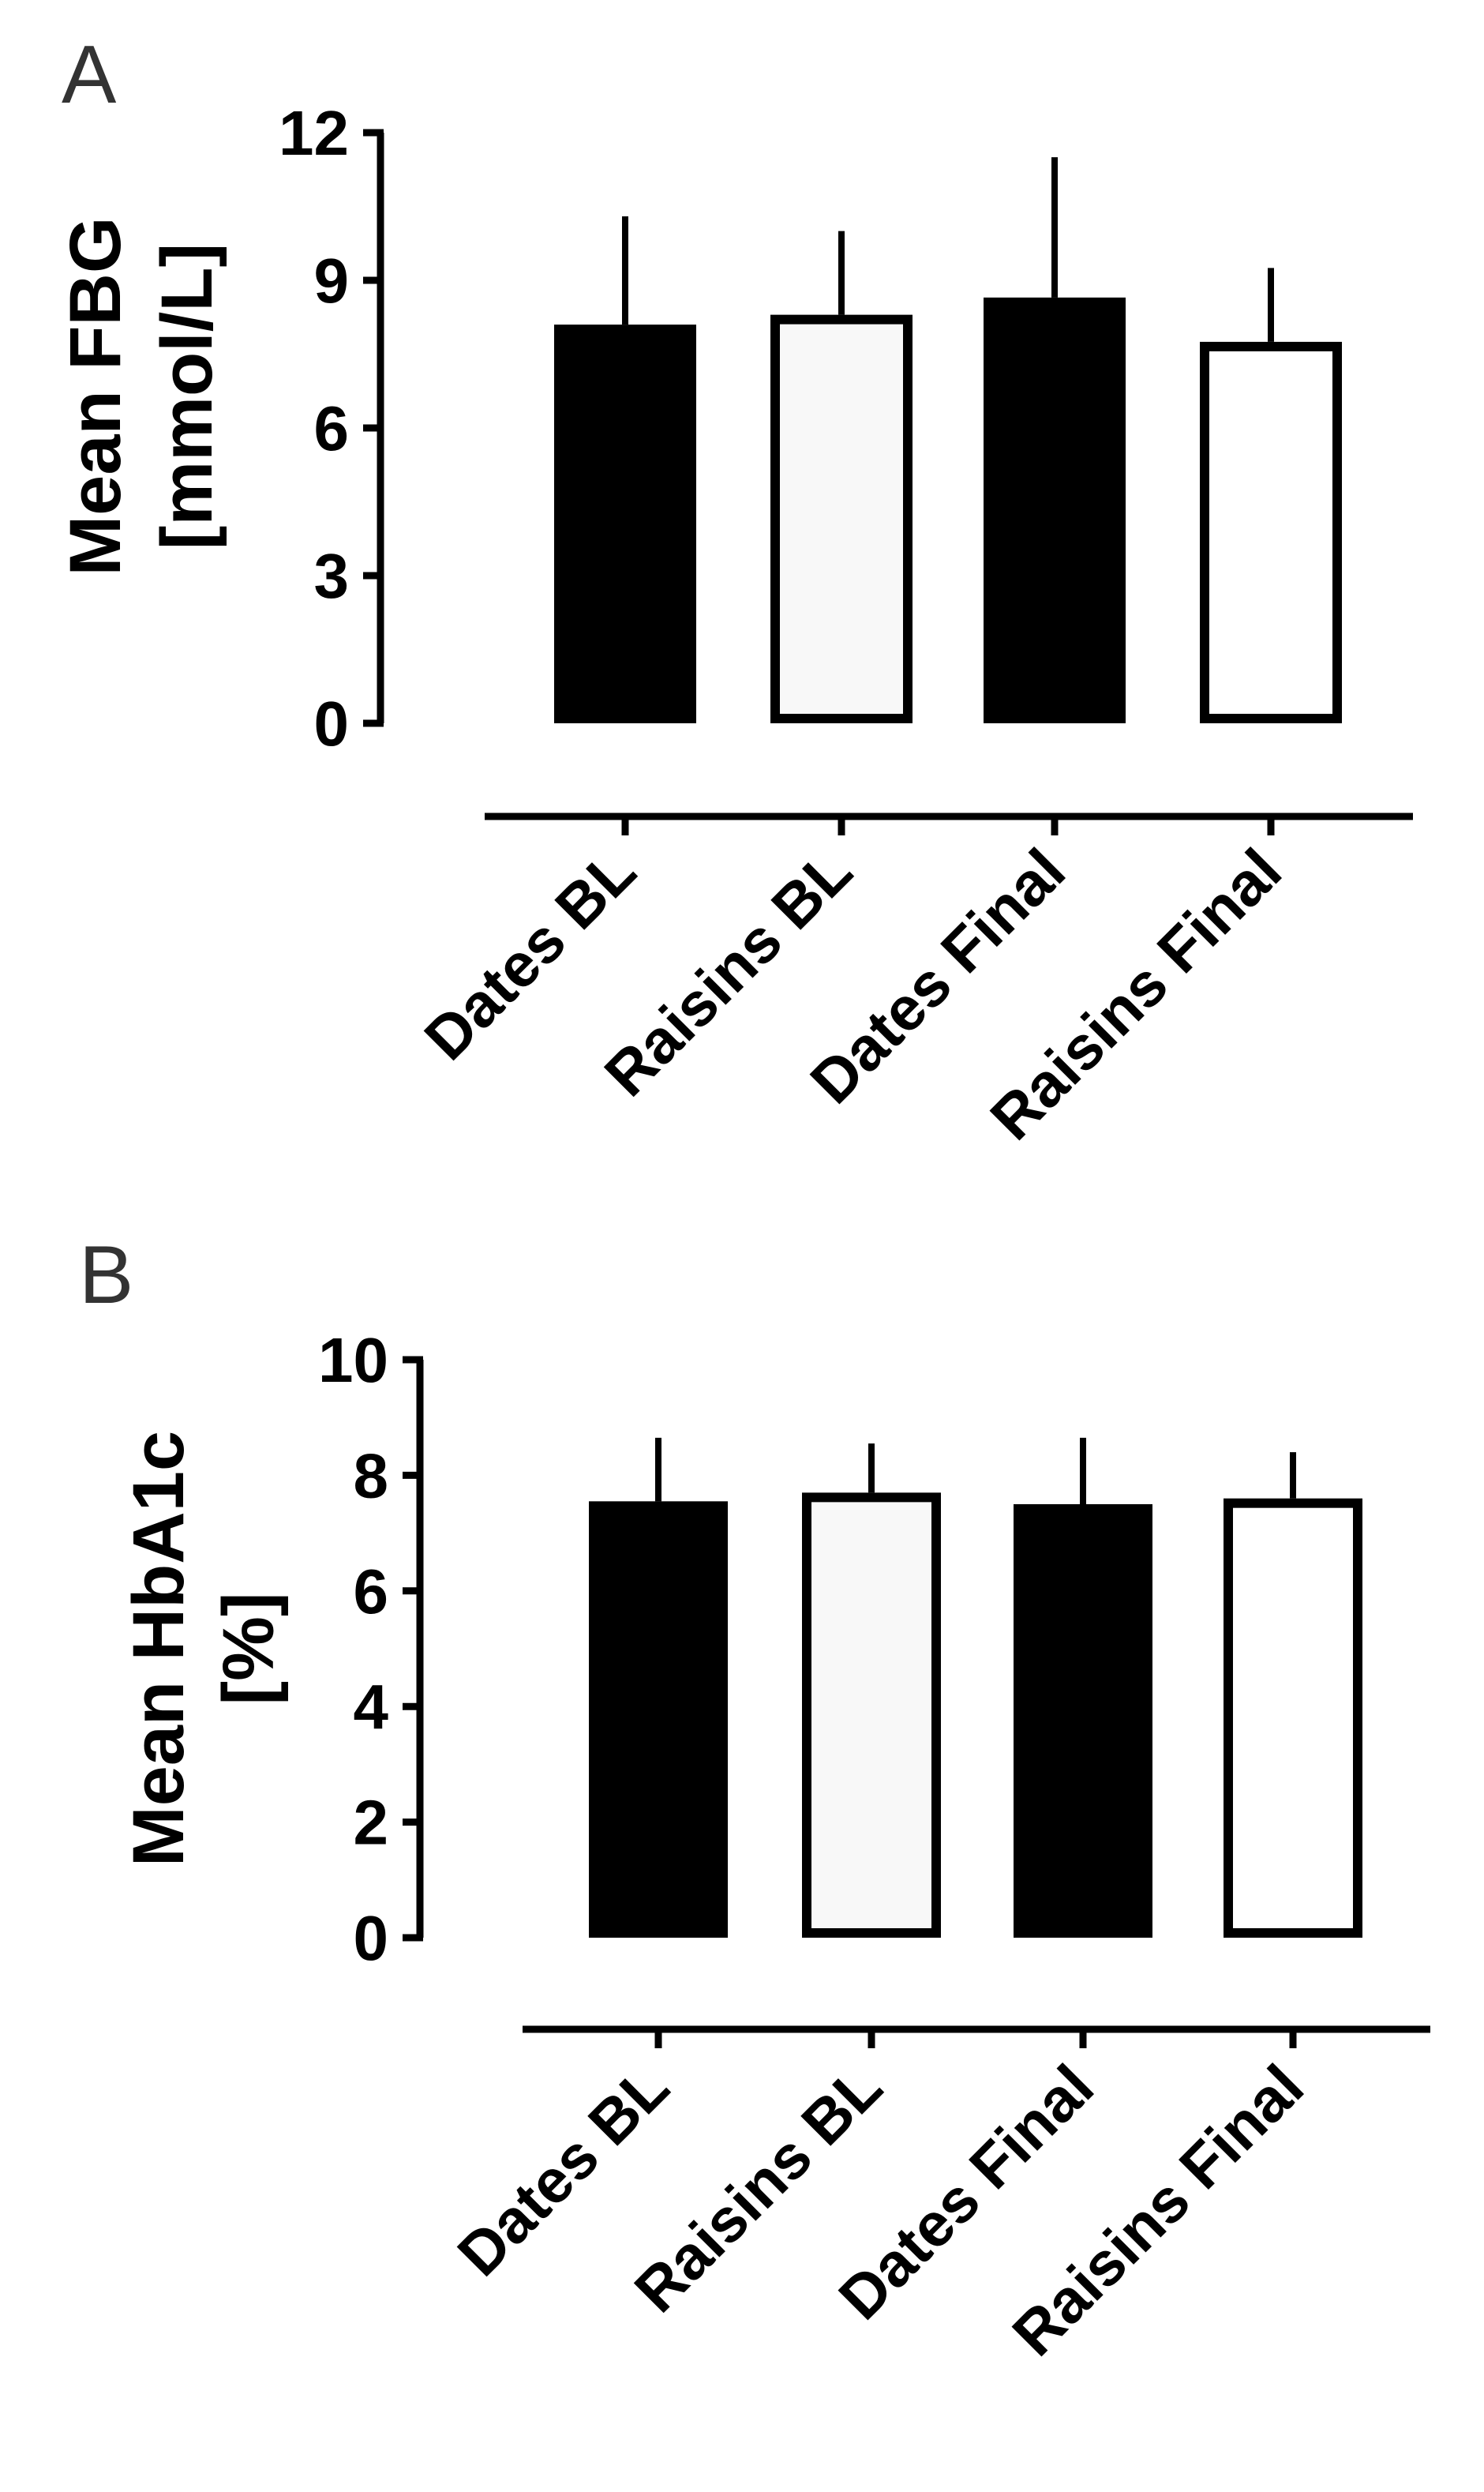  I want to click on y-axis-label: Mean FBG, so click(95, 396).